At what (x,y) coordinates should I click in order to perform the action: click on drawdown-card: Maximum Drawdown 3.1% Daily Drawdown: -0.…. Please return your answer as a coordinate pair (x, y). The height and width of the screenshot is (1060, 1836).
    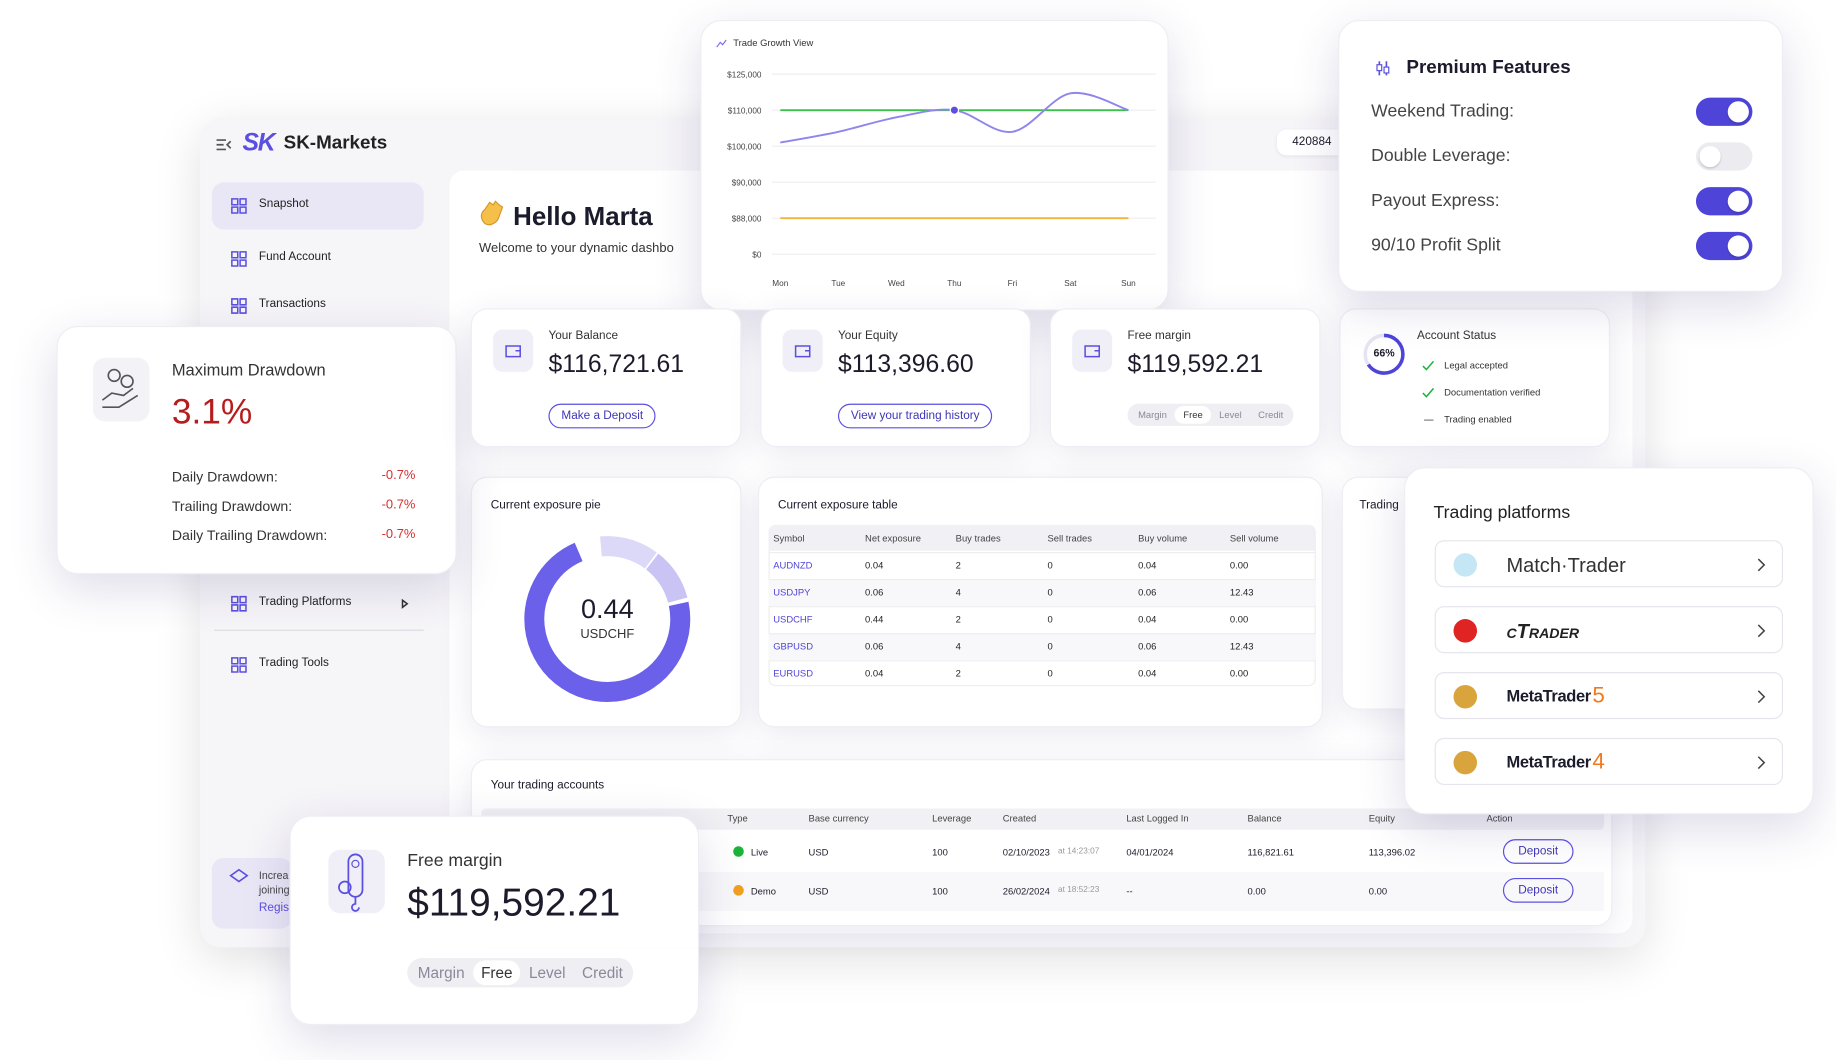
    Looking at the image, I should click on (256, 450).